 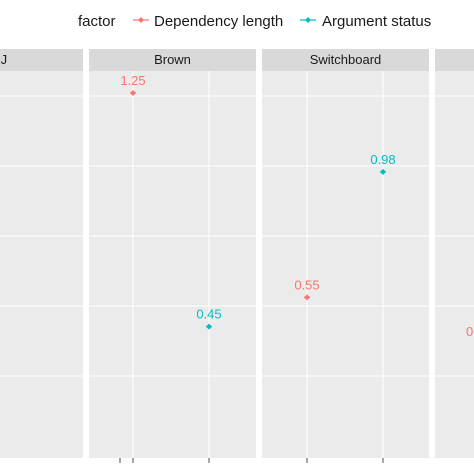 I want to click on legend-label-dependency-length: Dependency length, so click(x=218, y=21).